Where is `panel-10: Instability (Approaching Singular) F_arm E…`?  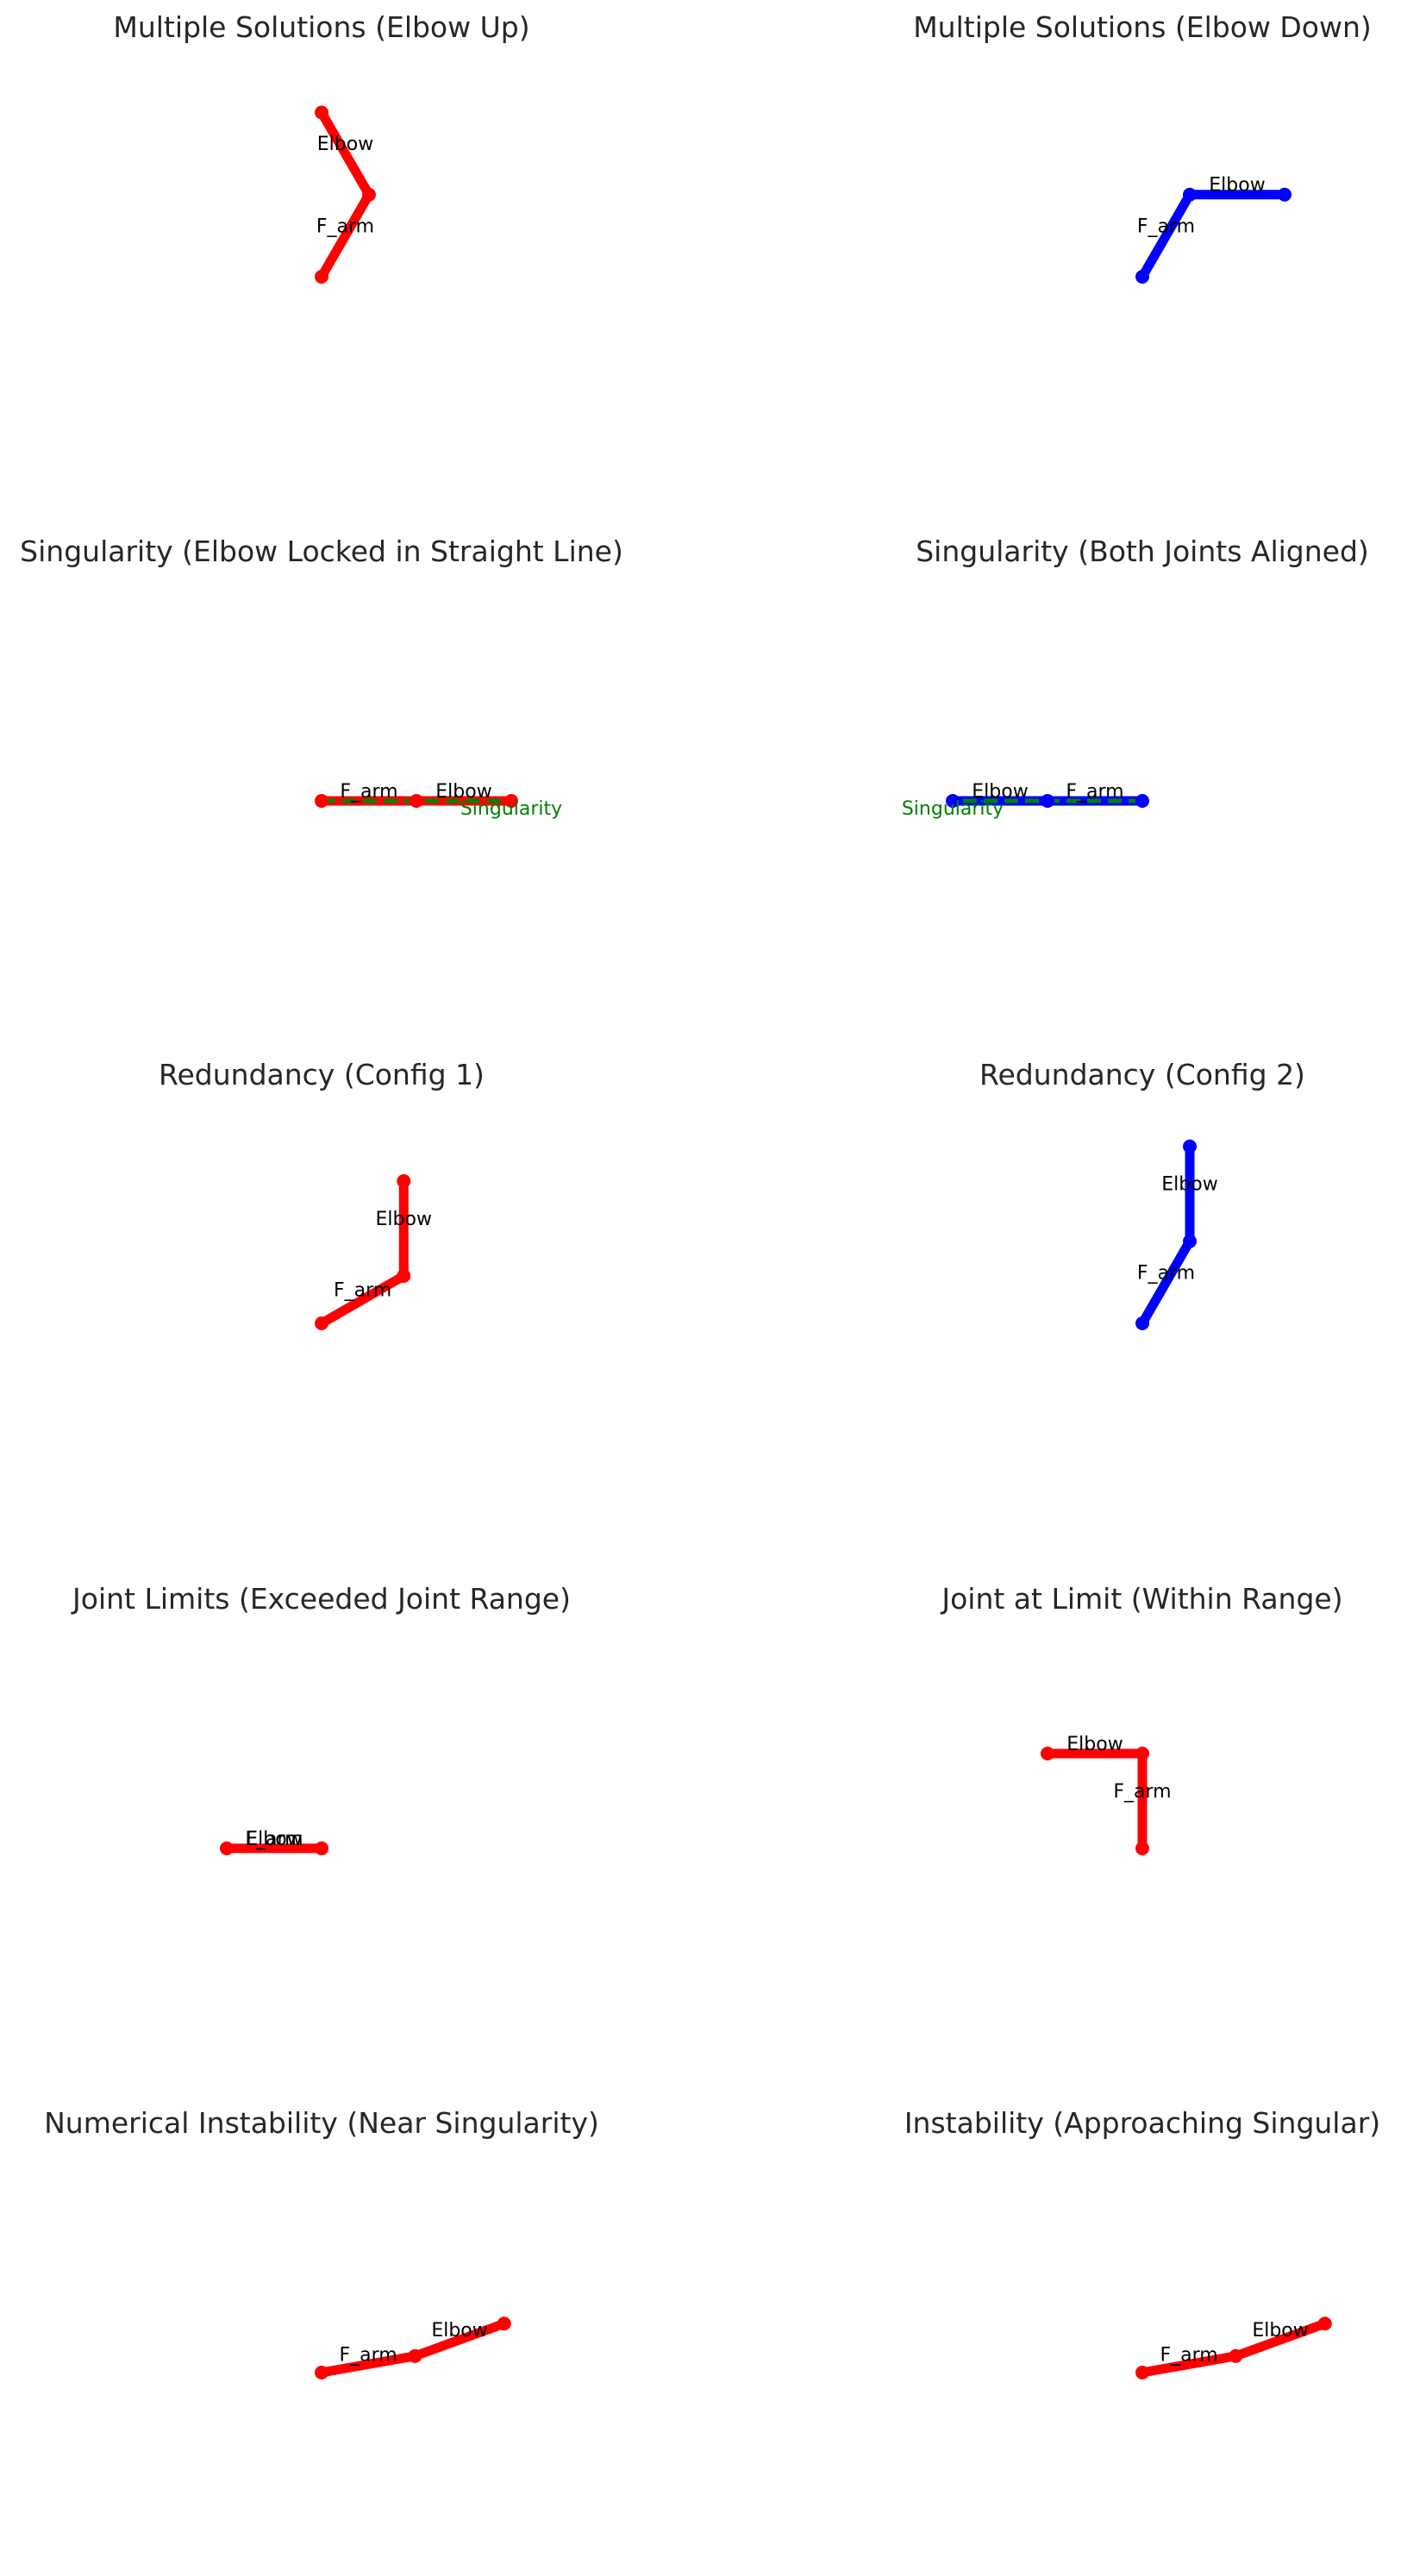
panel-10: Instability (Approaching Singular) F_arm E… is located at coordinates (1142, 2242).